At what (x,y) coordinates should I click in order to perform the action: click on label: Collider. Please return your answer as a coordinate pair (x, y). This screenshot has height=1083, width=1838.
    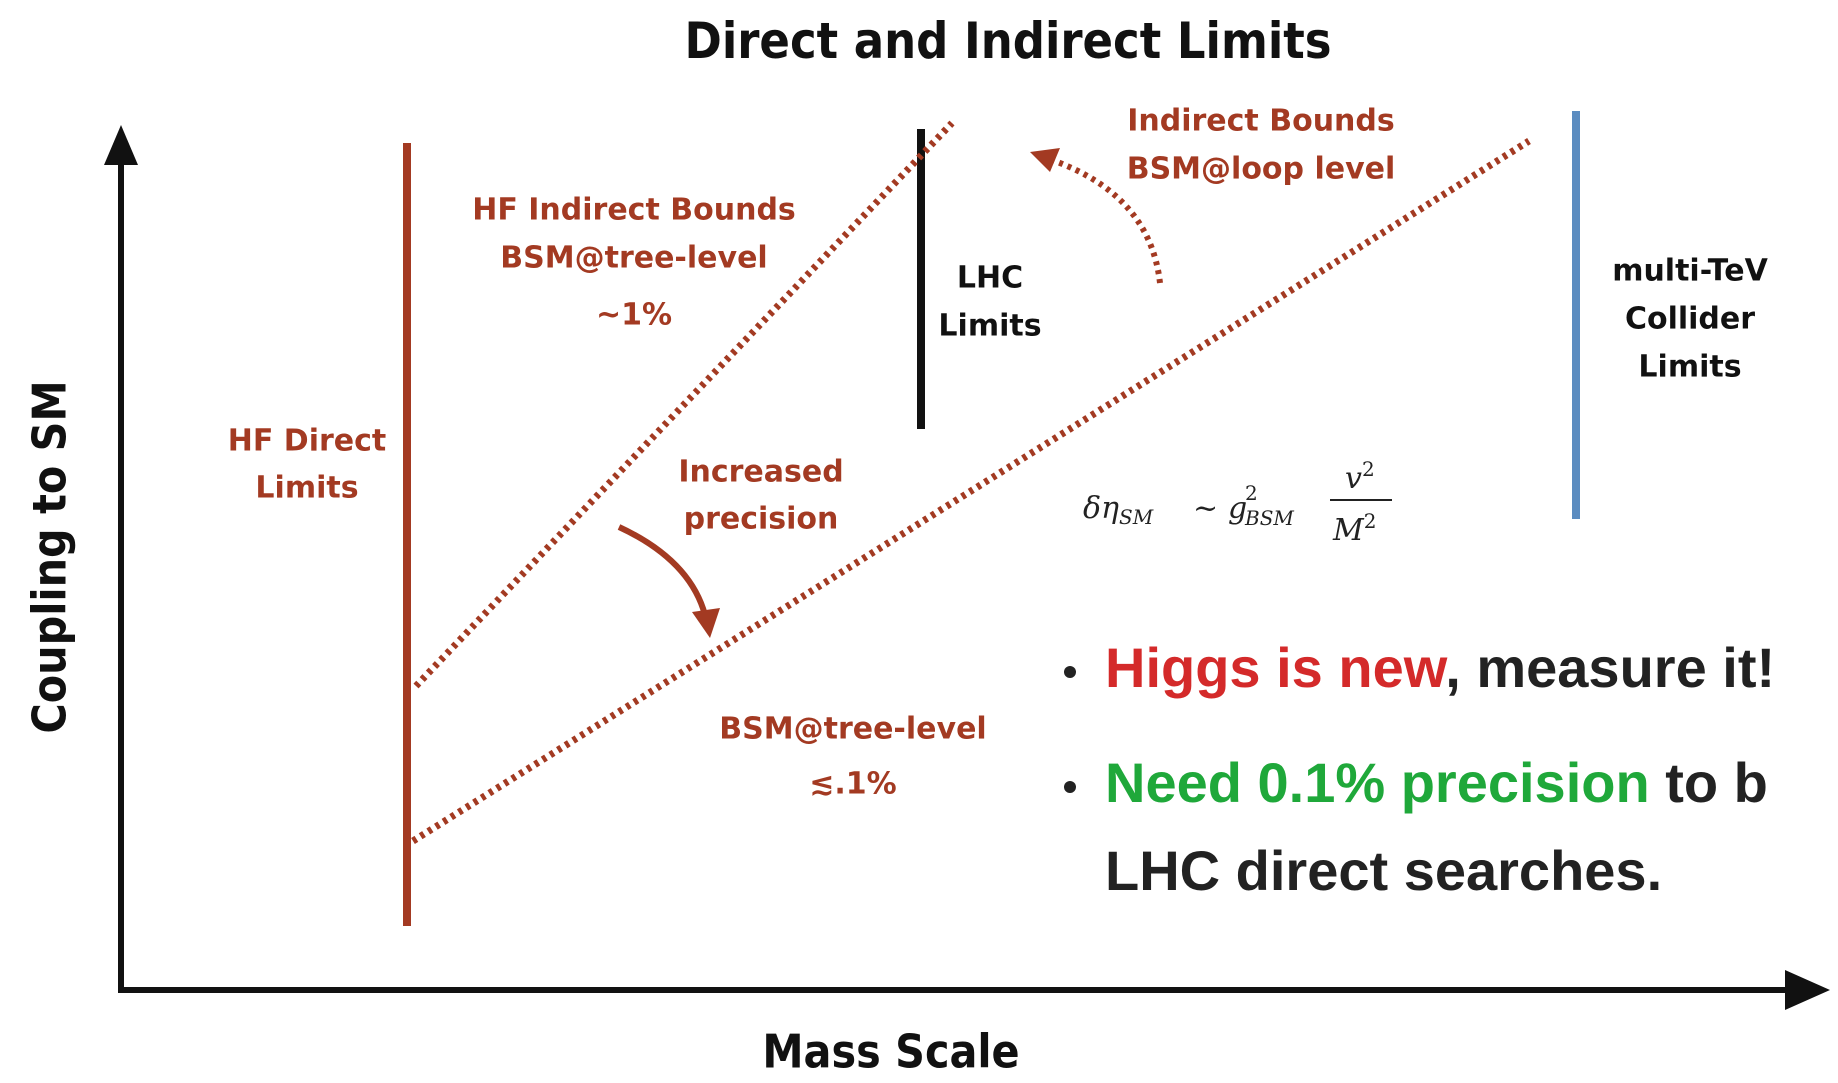
    Looking at the image, I should click on (1690, 319).